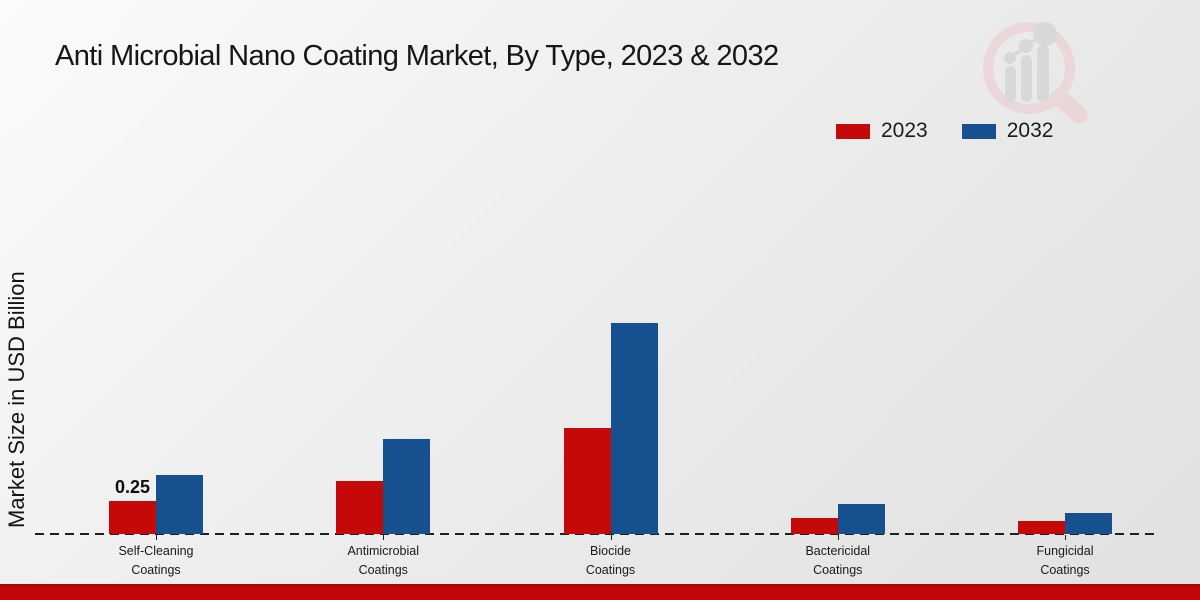  I want to click on bar-2032-self-cleaning-coatings, so click(179, 504).